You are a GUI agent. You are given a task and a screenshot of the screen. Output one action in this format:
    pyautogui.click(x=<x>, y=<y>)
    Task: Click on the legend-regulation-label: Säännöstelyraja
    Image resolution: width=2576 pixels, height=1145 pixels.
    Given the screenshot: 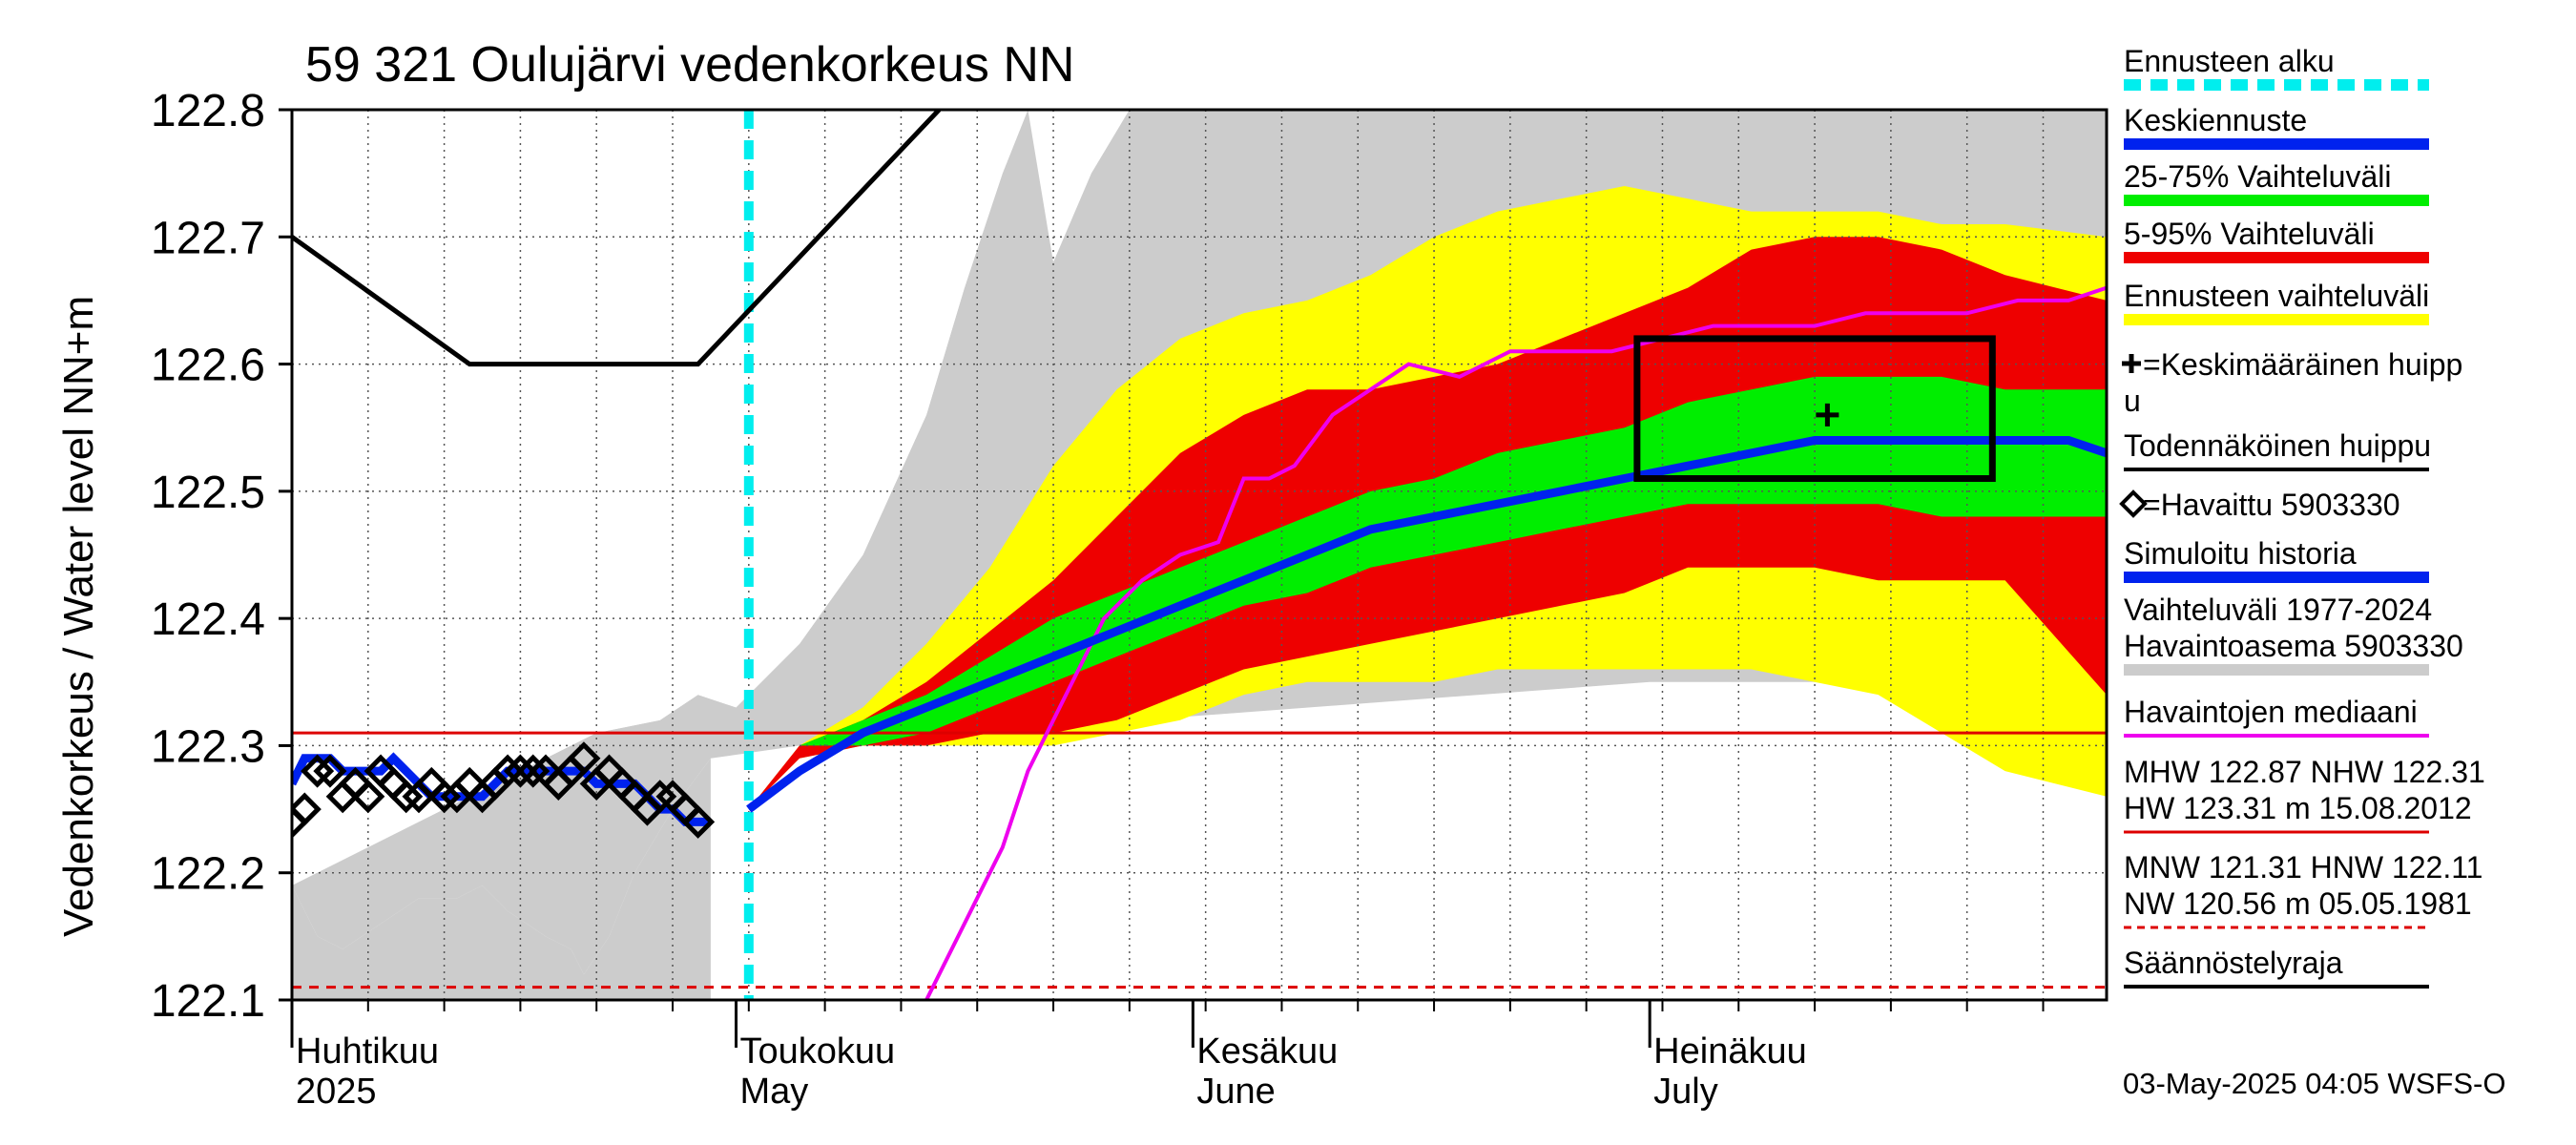 What is the action you would take?
    pyautogui.click(x=2233, y=963)
    